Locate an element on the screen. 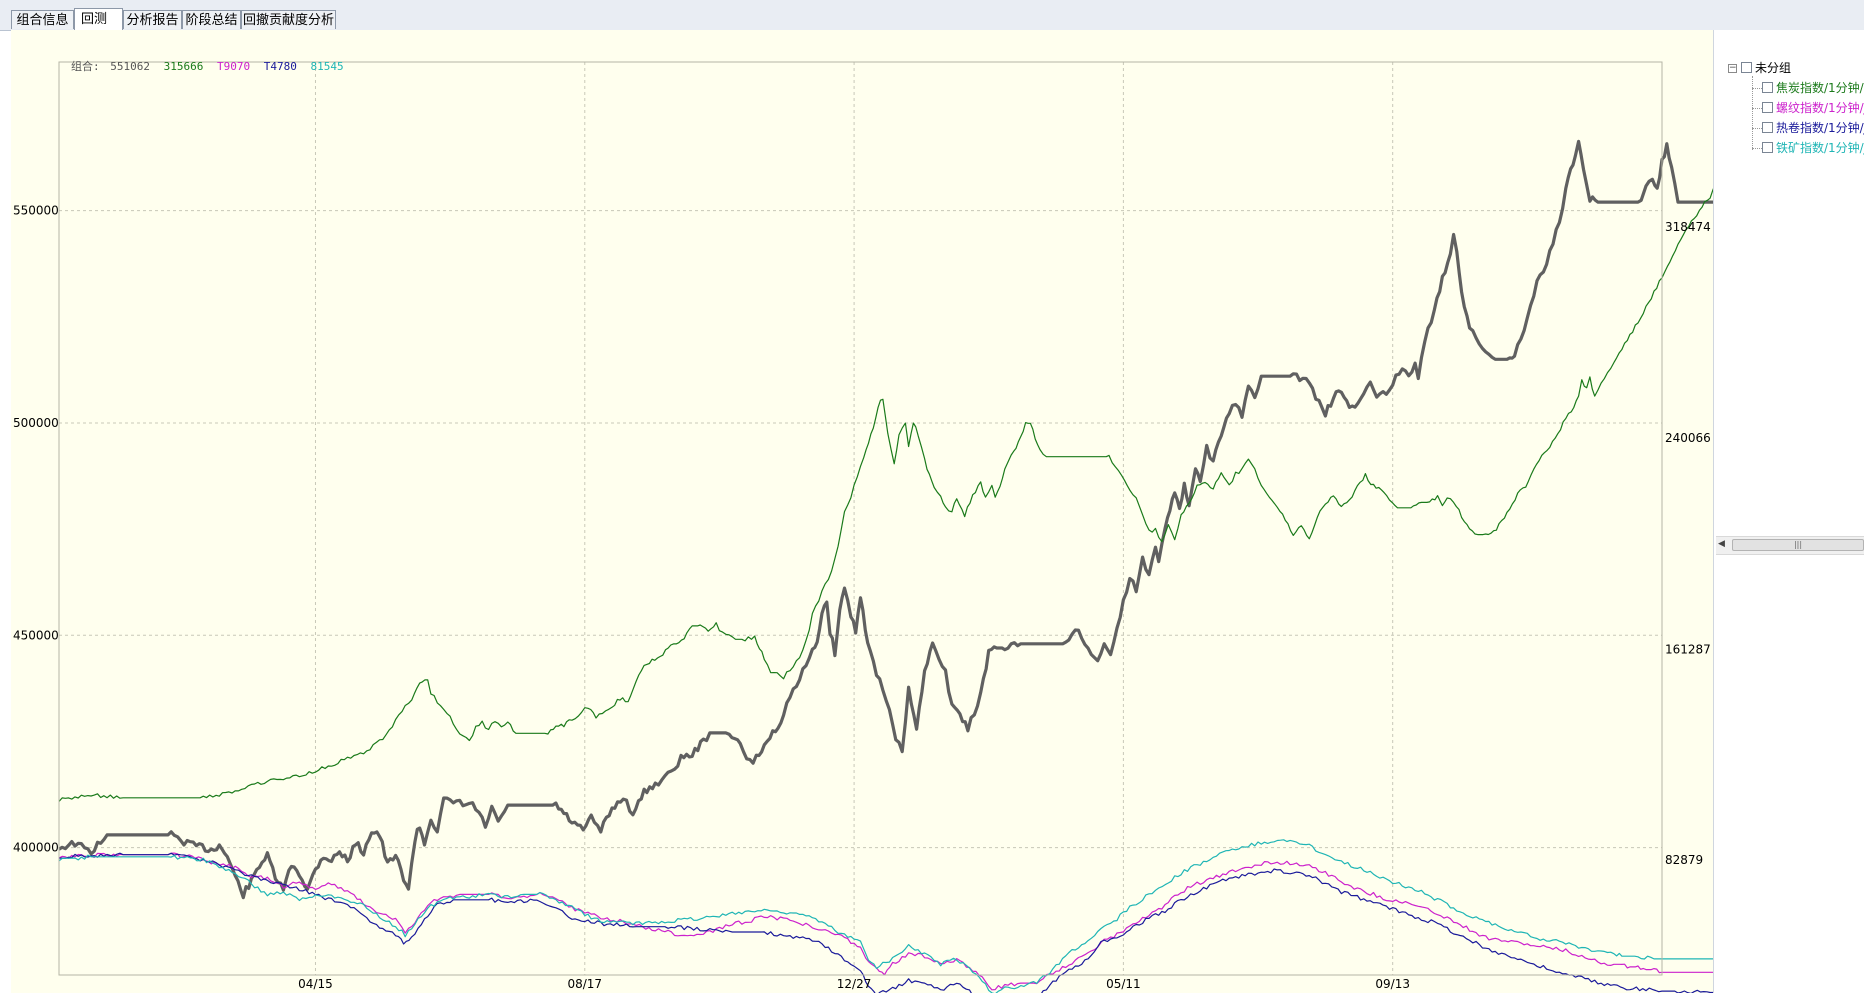 The height and width of the screenshot is (993, 1864). tree-root-label: 未分组 is located at coordinates (1773, 68).